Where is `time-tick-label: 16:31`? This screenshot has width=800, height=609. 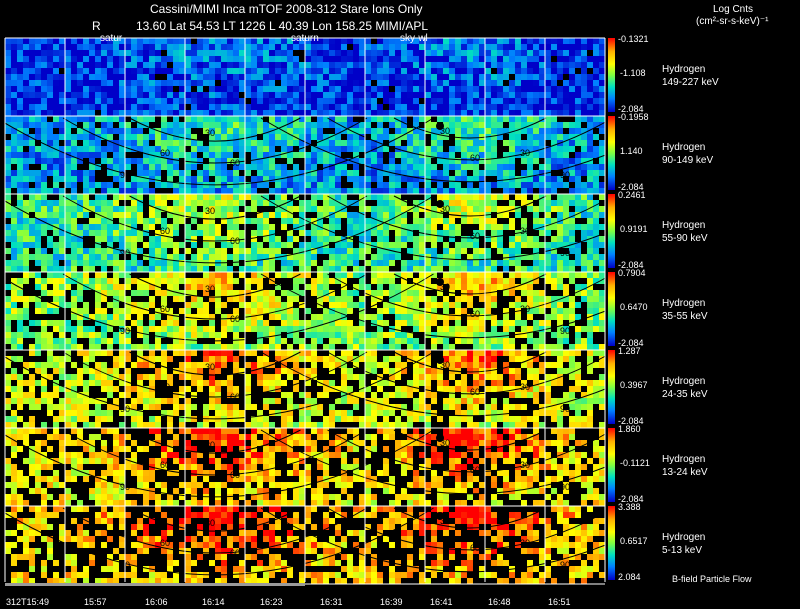 time-tick-label: 16:31 is located at coordinates (331, 602).